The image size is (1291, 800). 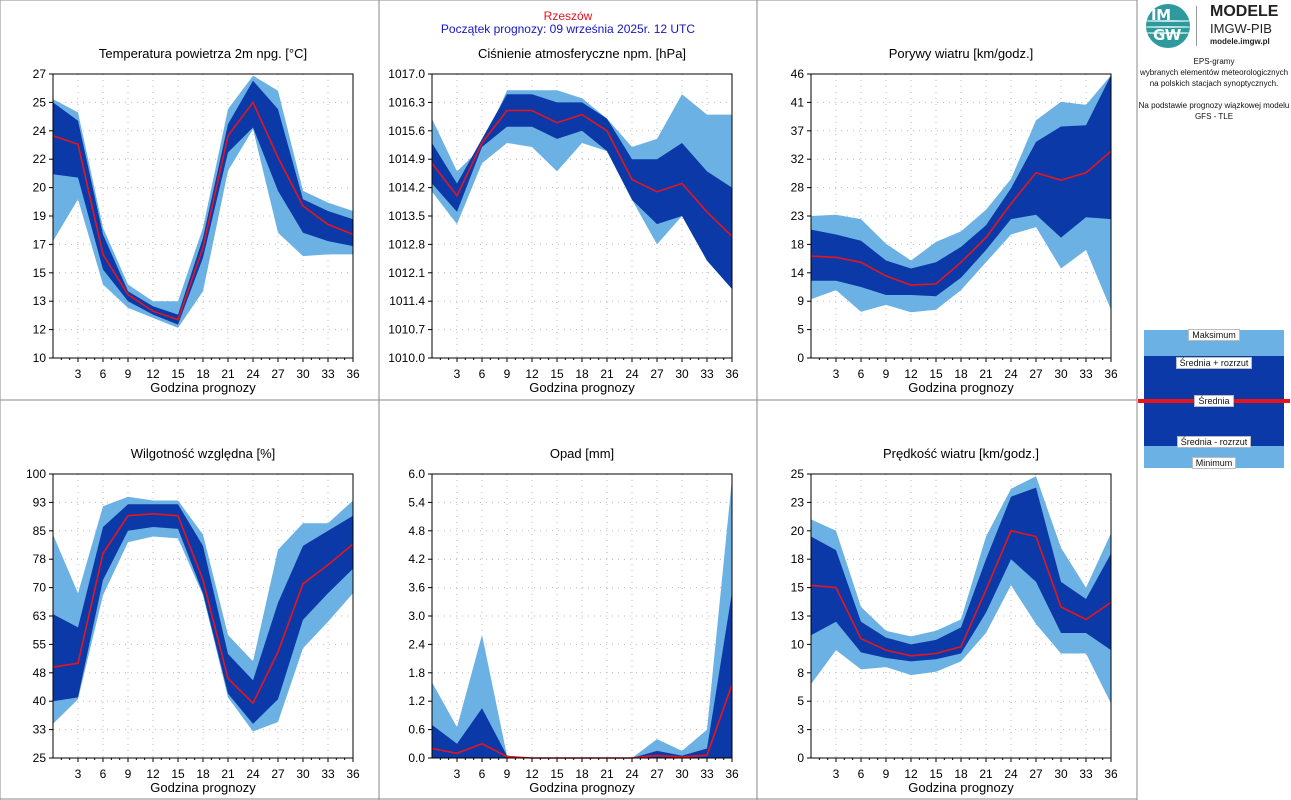 What do you see at coordinates (40, 531) in the screenshot?
I see `y-tick-label: 85` at bounding box center [40, 531].